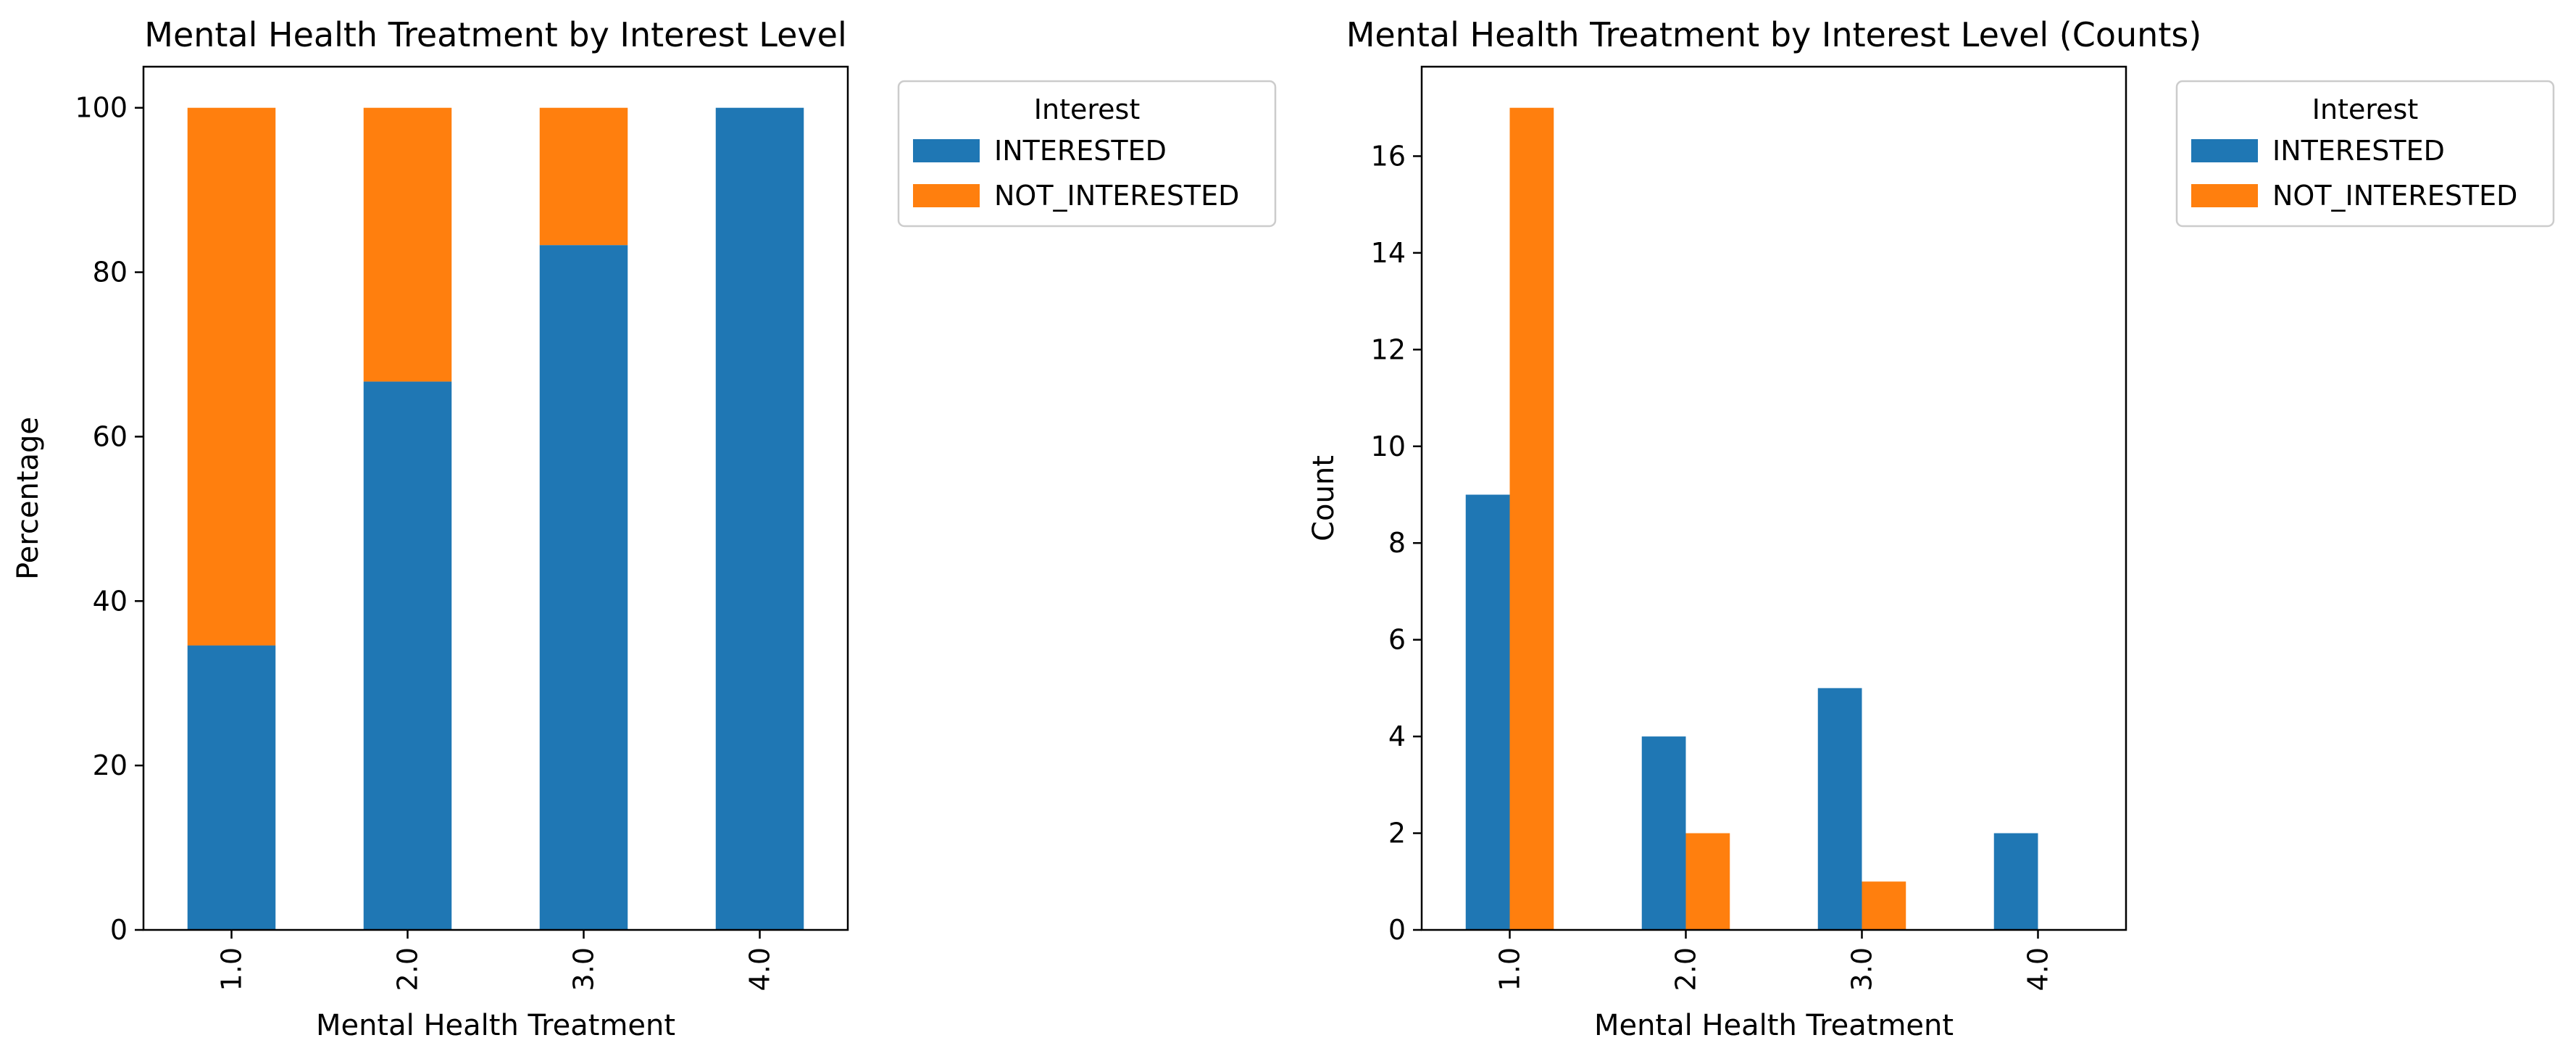 The width and height of the screenshot is (2576, 1064). What do you see at coordinates (1388, 349) in the screenshot?
I see `y-tick-label: 12` at bounding box center [1388, 349].